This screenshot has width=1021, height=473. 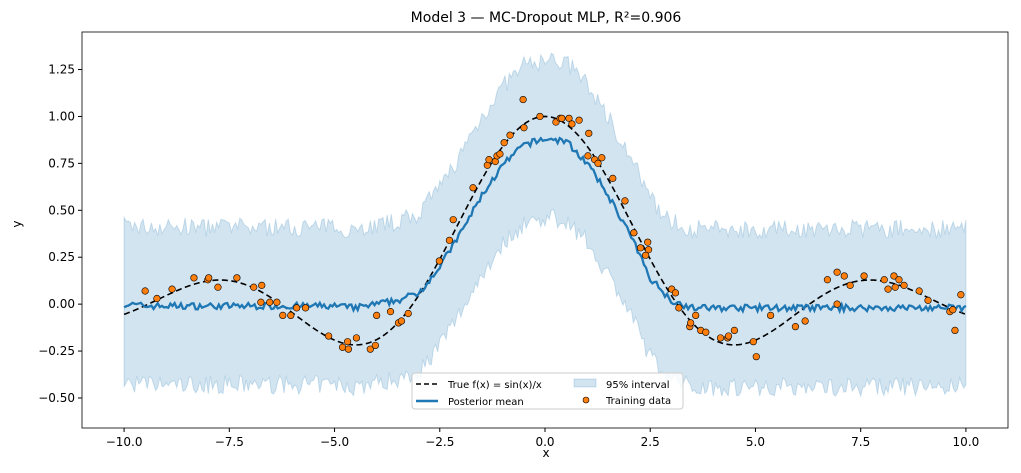 What do you see at coordinates (61, 116) in the screenshot?
I see `y-tick-label: 1.00` at bounding box center [61, 116].